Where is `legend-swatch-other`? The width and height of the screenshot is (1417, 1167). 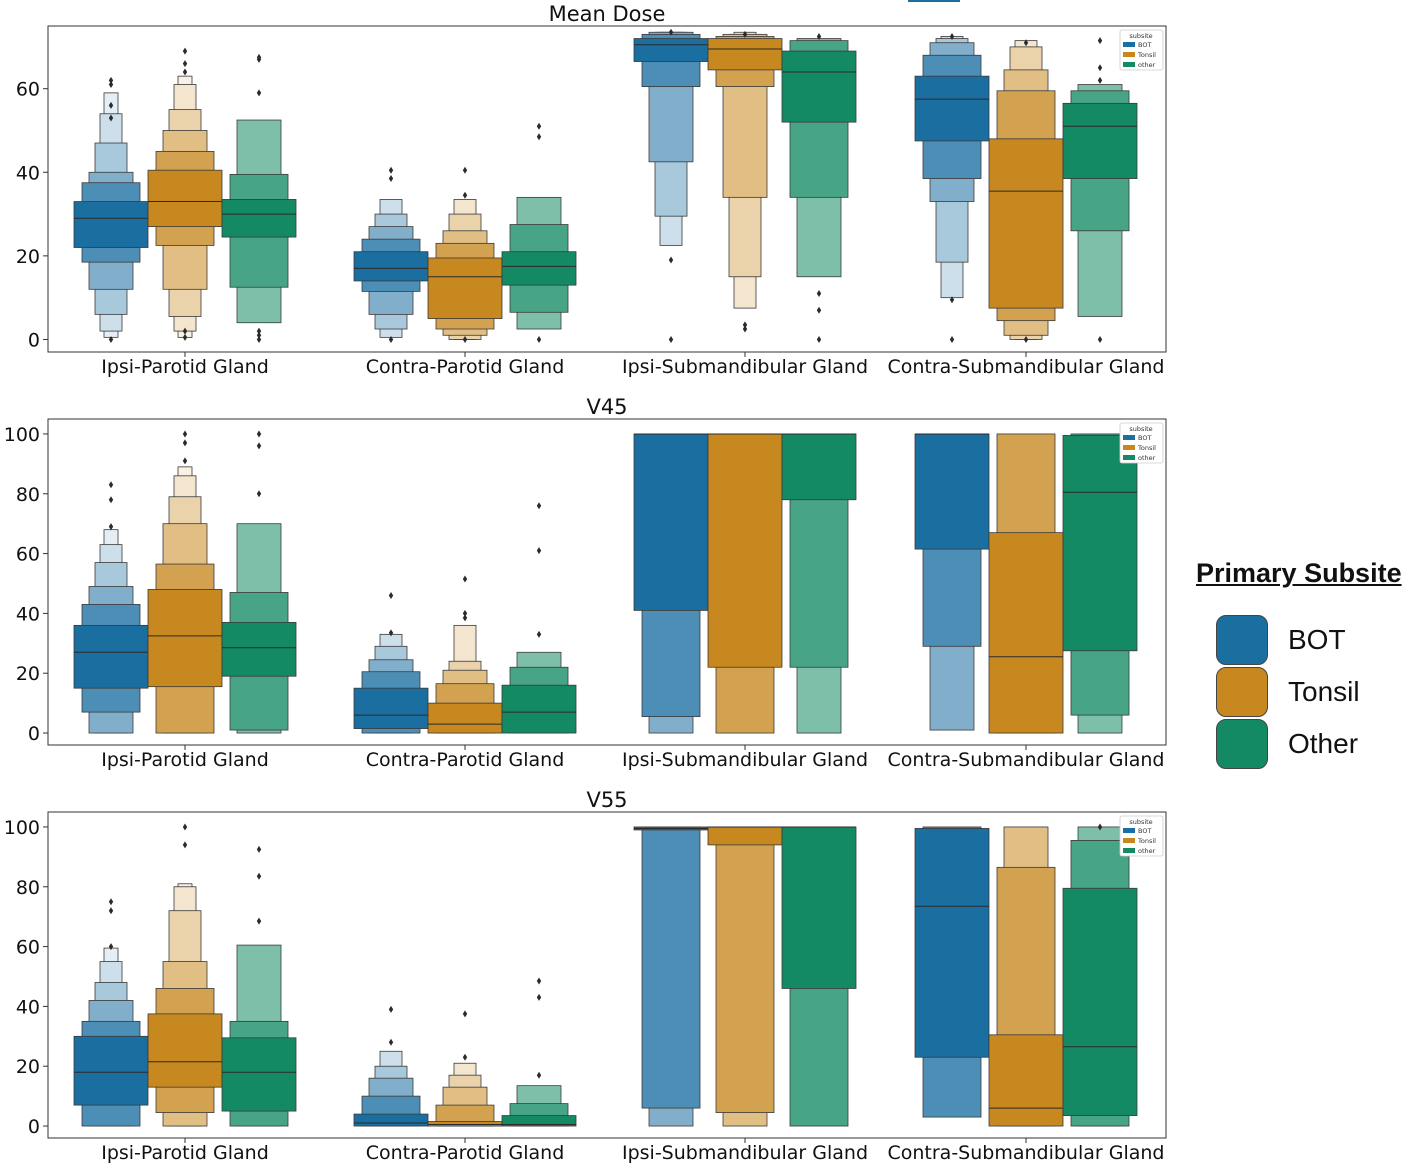
legend-swatch-other is located at coordinates (1242, 744).